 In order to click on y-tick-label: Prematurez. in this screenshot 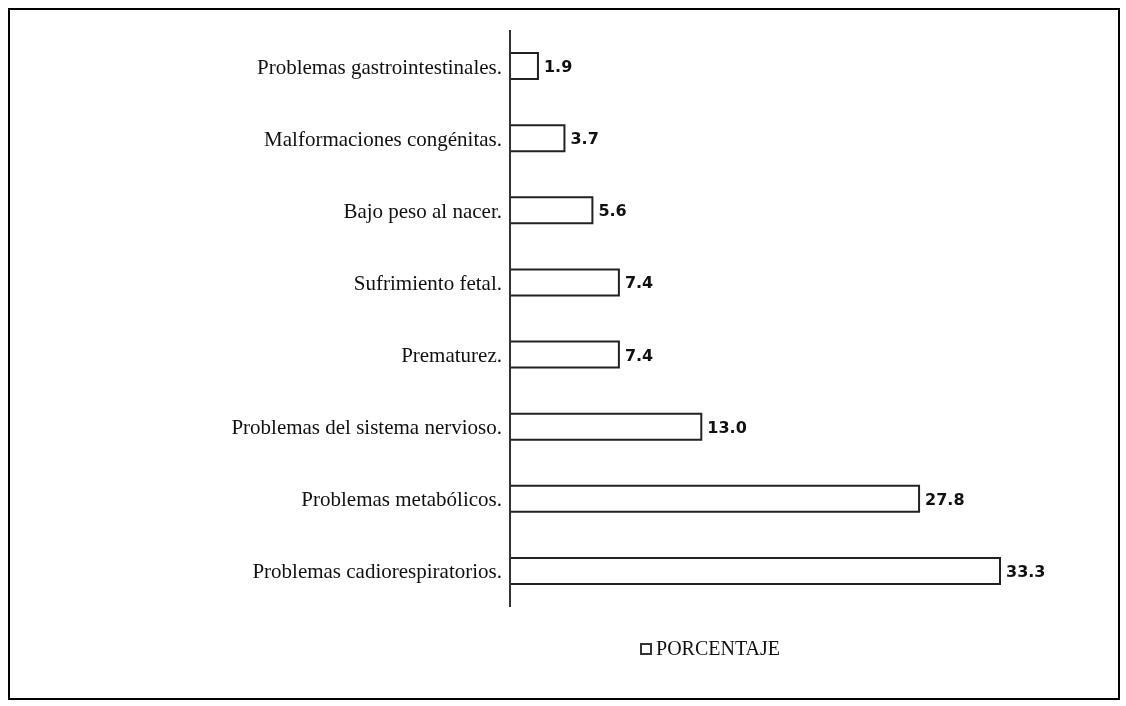, I will do `click(451, 355)`.